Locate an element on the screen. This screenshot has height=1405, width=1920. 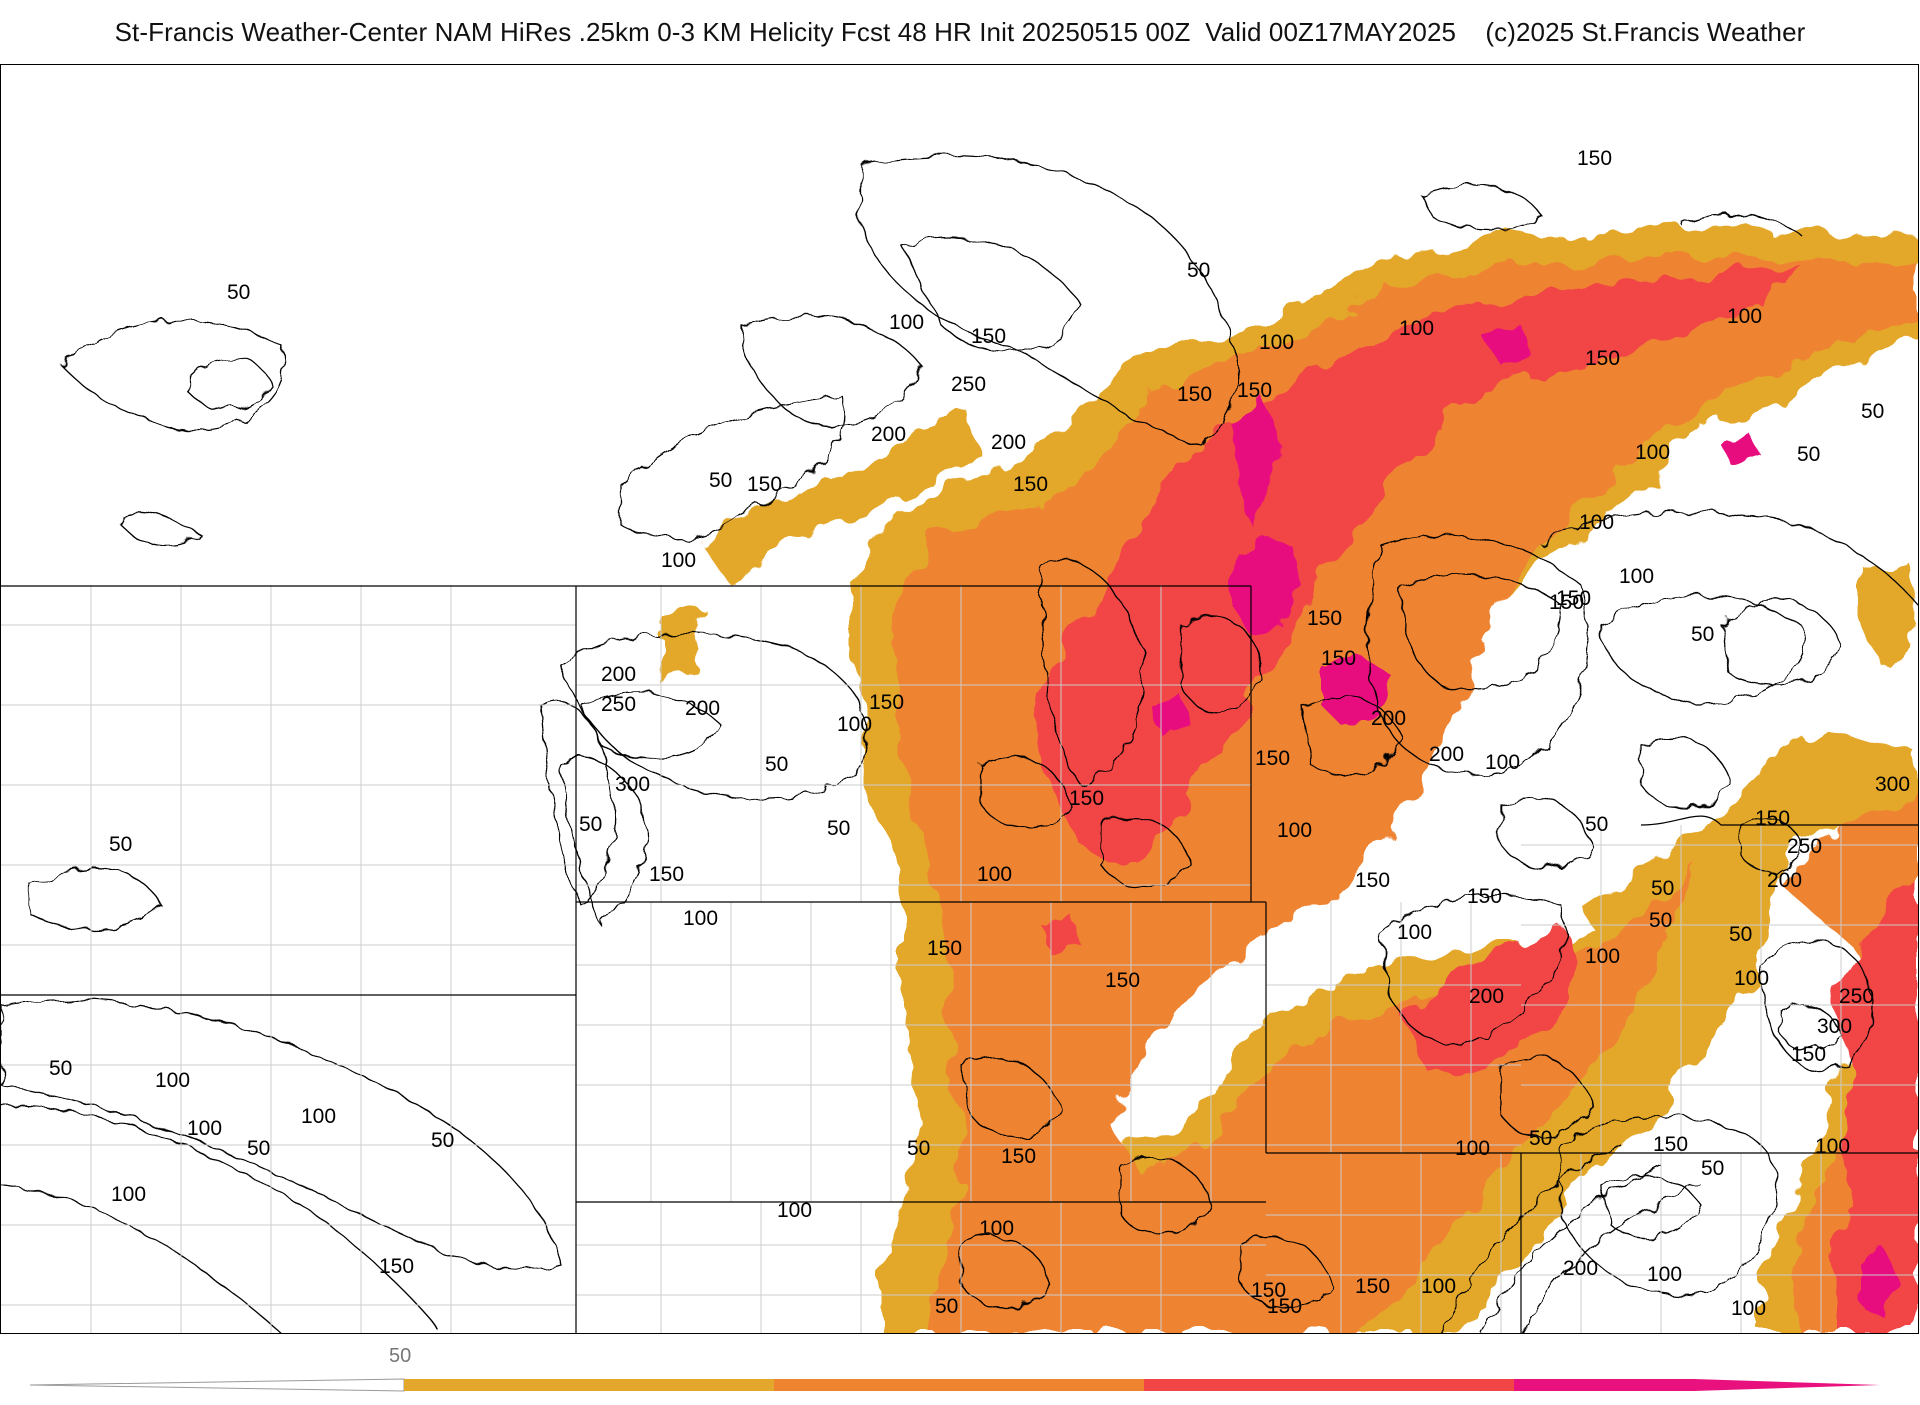
fill-50-far-east is located at coordinates (1889, 615).